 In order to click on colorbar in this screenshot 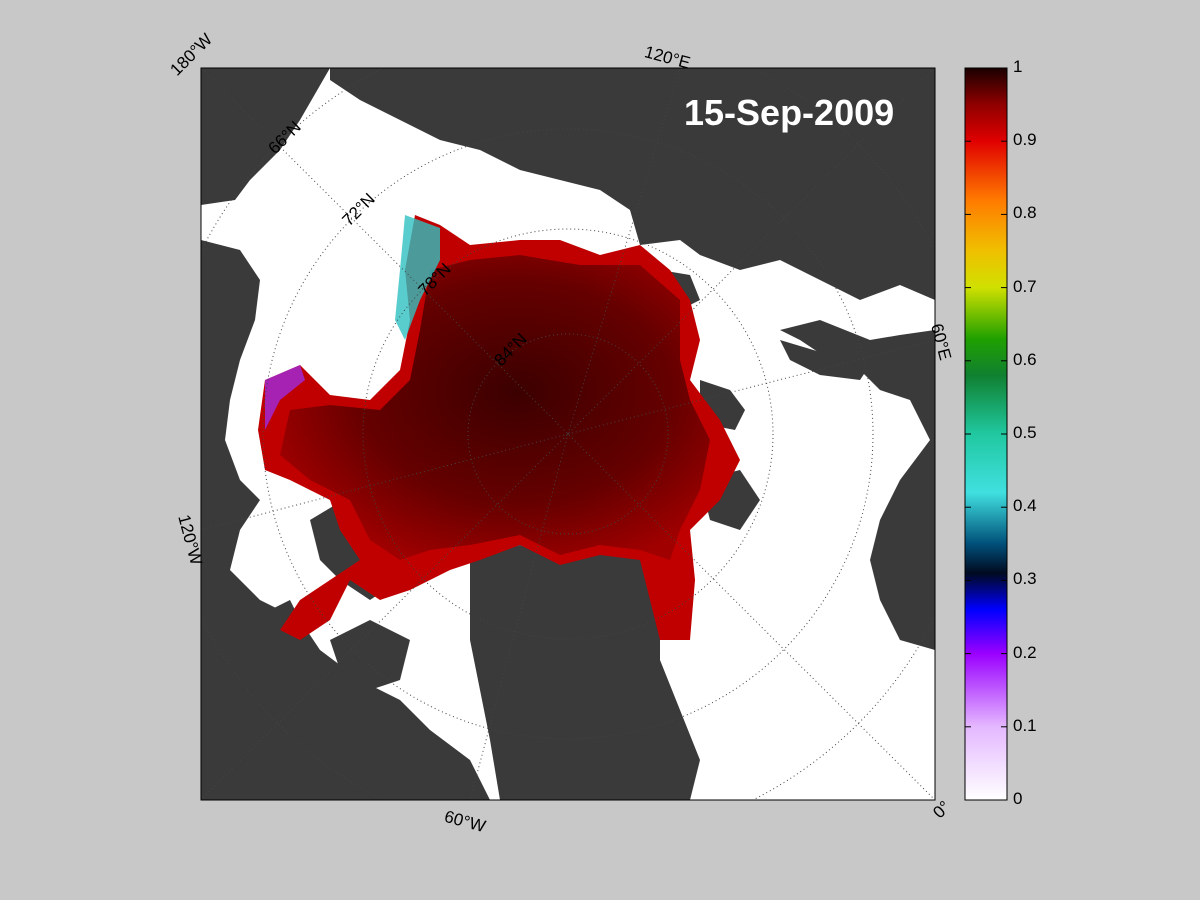, I will do `click(986, 434)`.